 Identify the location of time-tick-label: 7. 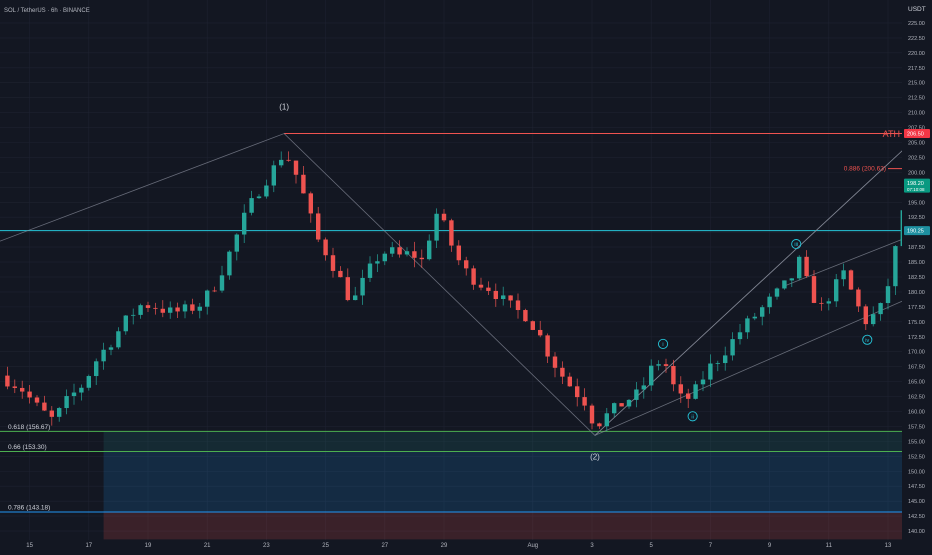
(711, 546).